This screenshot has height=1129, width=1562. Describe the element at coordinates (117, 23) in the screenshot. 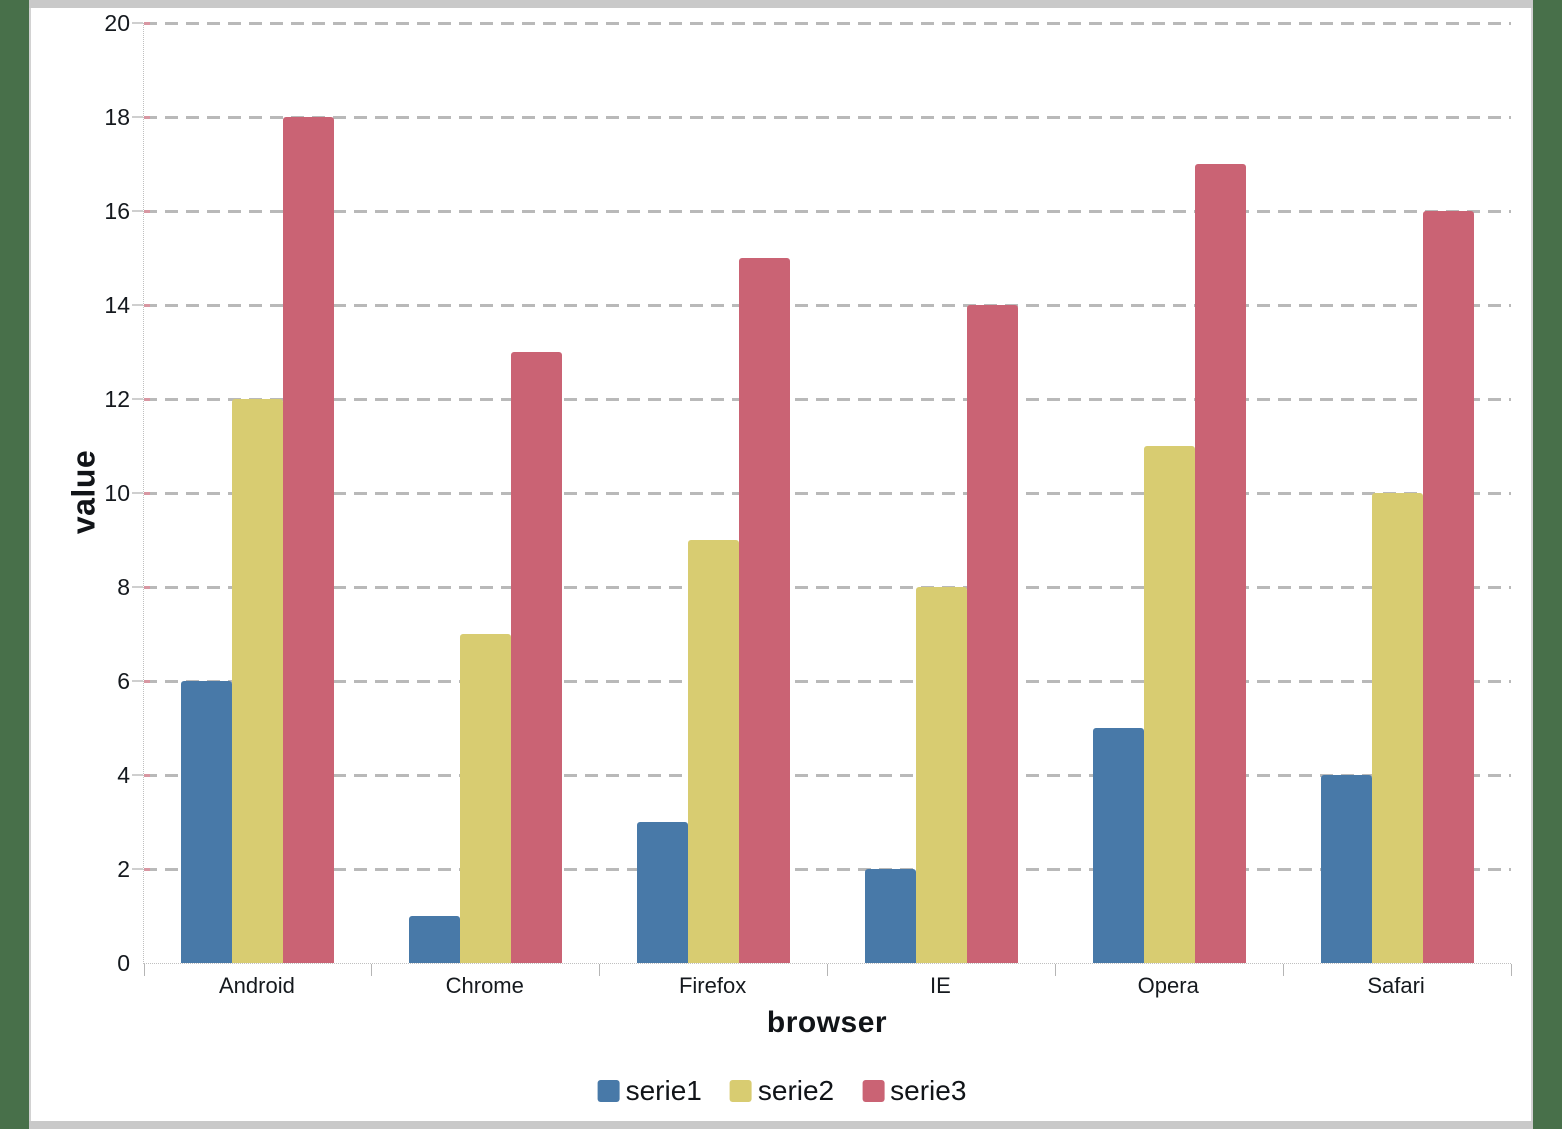

I see `y-tick-label-20: 20` at that location.